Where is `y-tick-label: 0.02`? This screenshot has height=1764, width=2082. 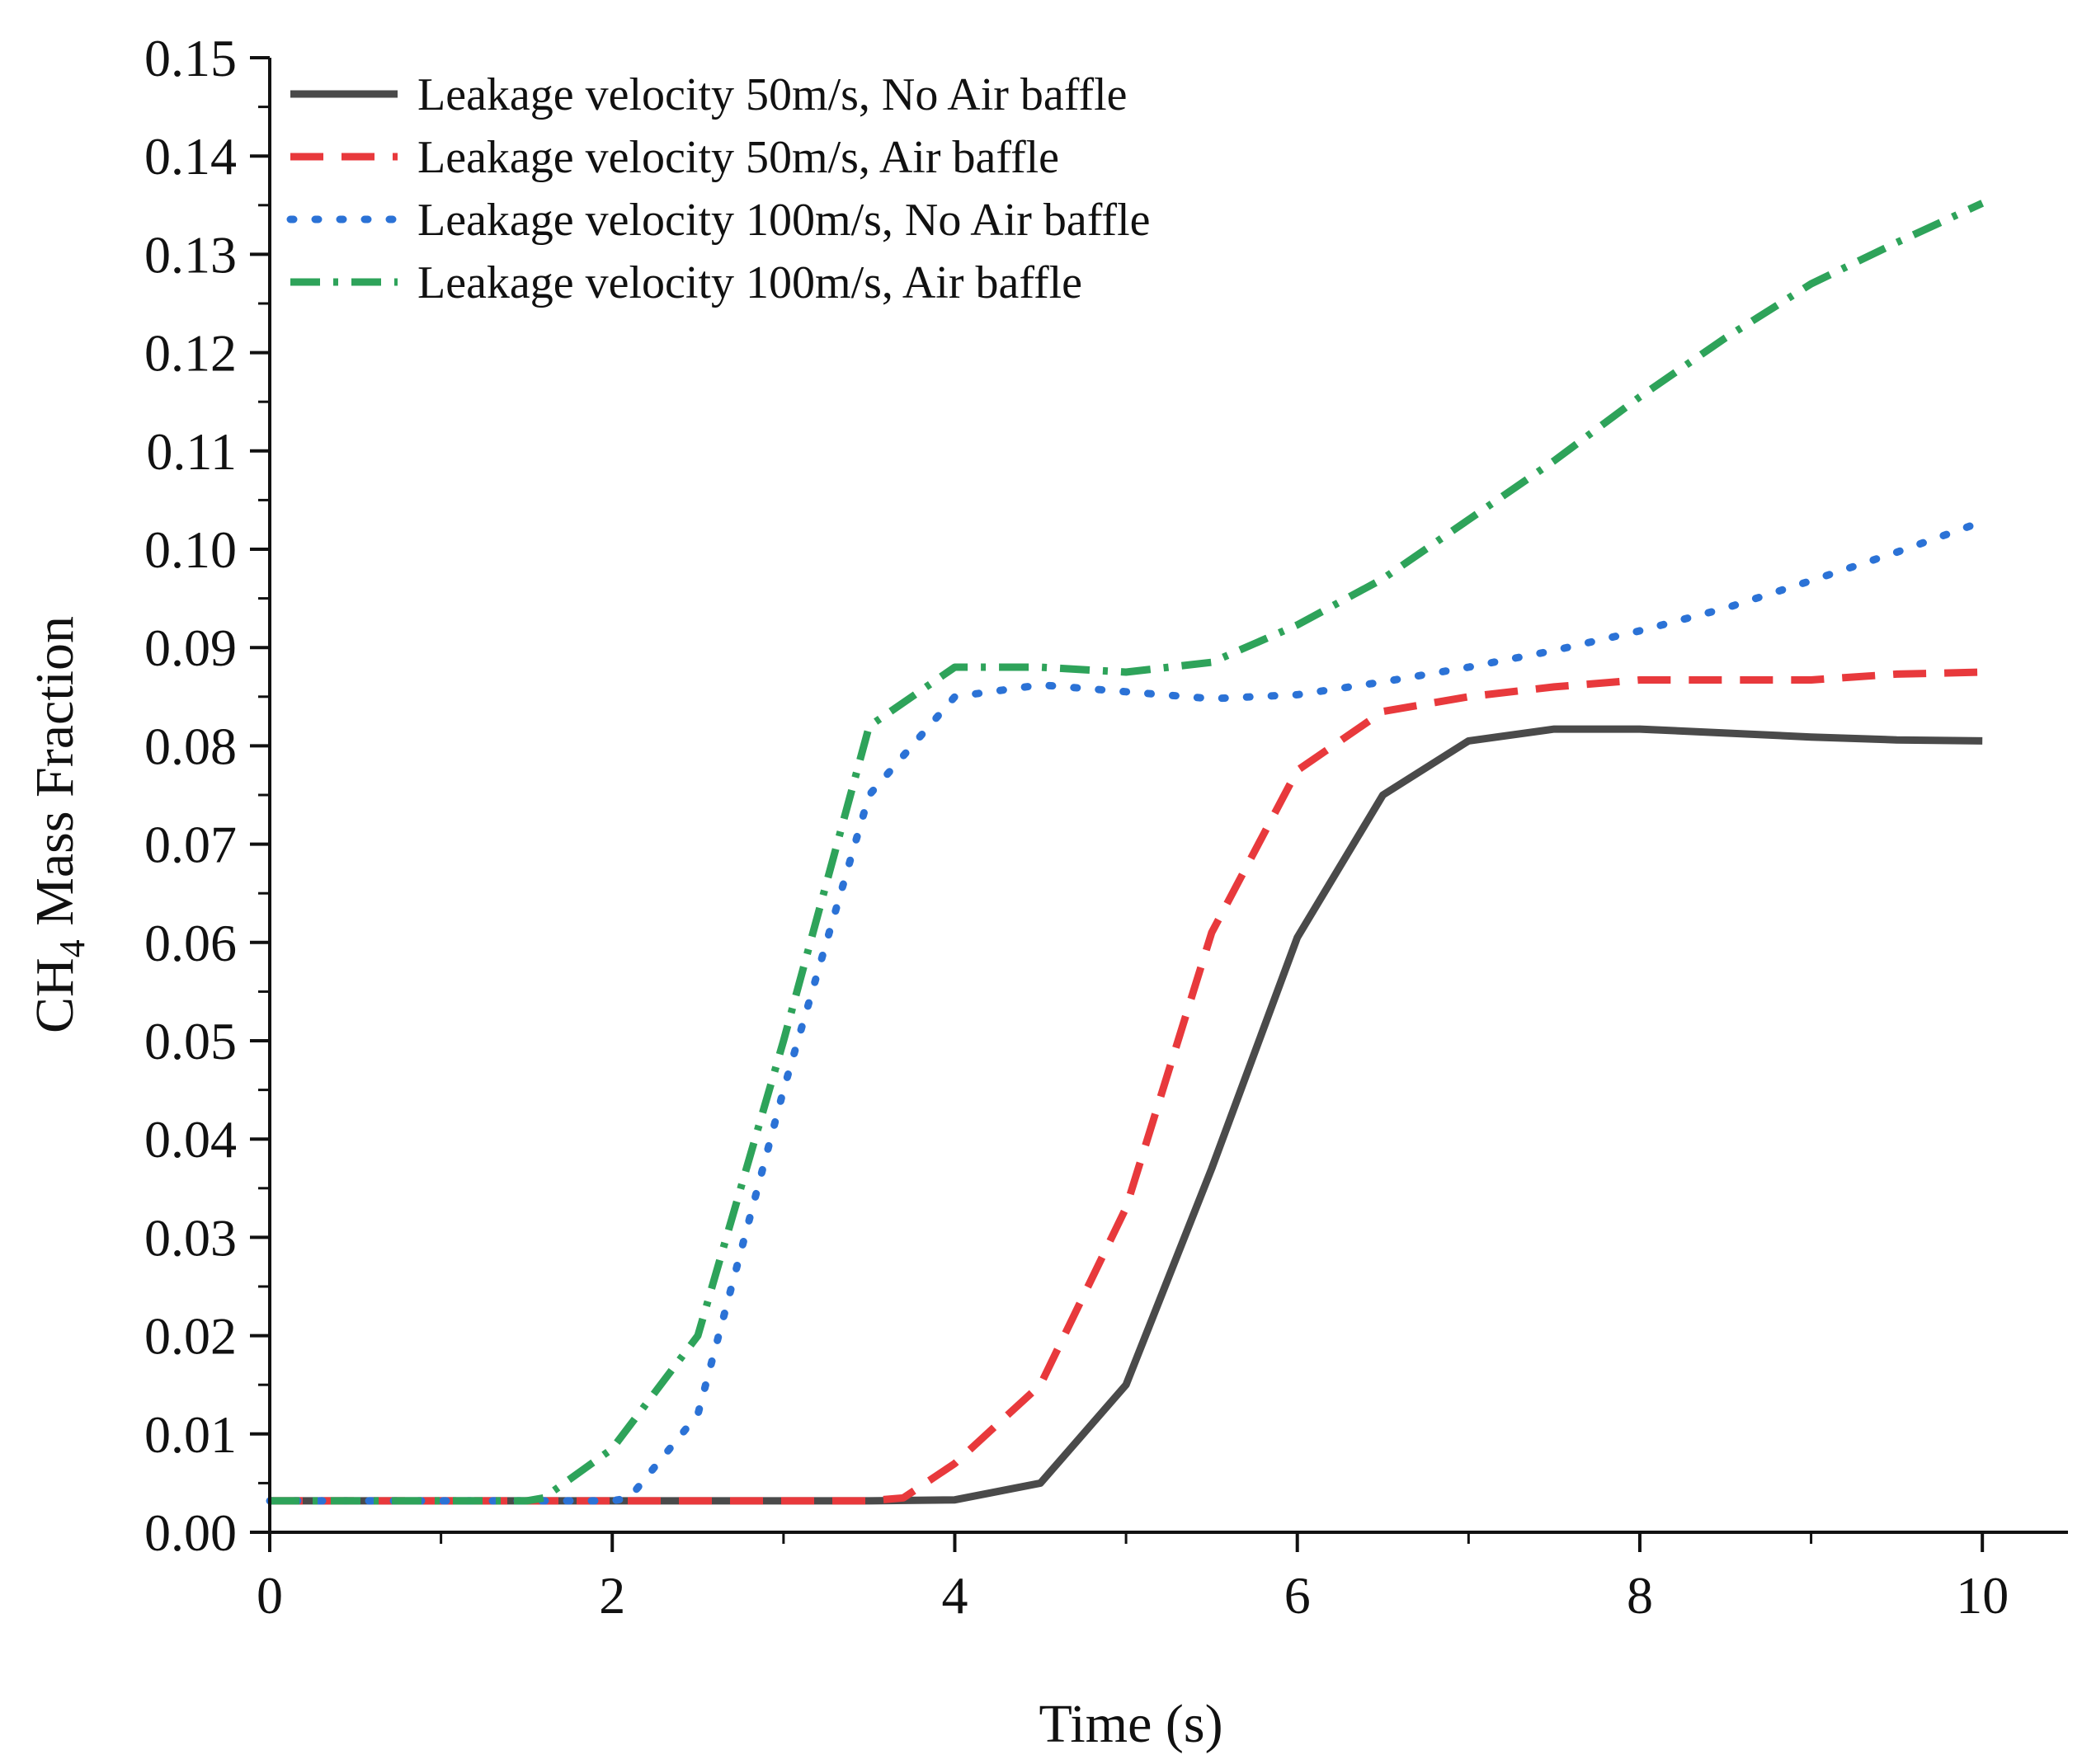
y-tick-label: 0.02 is located at coordinates (190, 1336).